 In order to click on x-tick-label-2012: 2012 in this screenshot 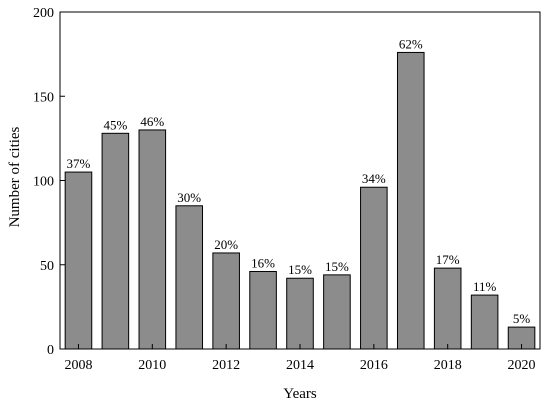, I will do `click(226, 365)`.